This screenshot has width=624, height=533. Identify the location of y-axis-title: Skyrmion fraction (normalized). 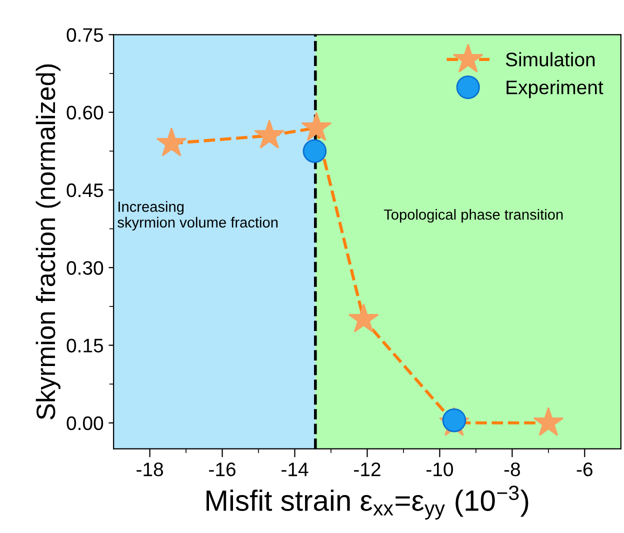
(48, 242).